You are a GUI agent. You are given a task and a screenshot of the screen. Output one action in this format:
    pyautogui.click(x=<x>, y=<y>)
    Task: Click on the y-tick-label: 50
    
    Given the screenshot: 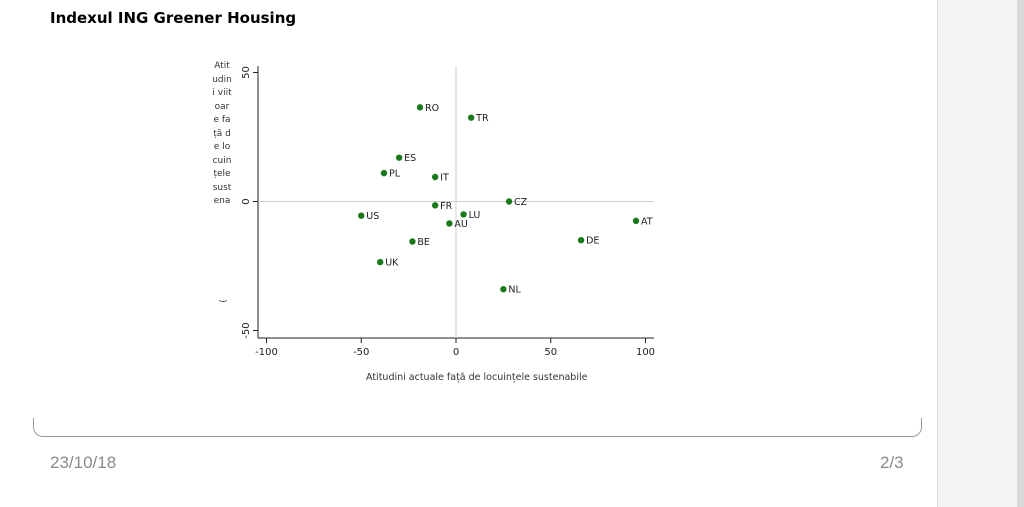 What is the action you would take?
    pyautogui.click(x=246, y=72)
    